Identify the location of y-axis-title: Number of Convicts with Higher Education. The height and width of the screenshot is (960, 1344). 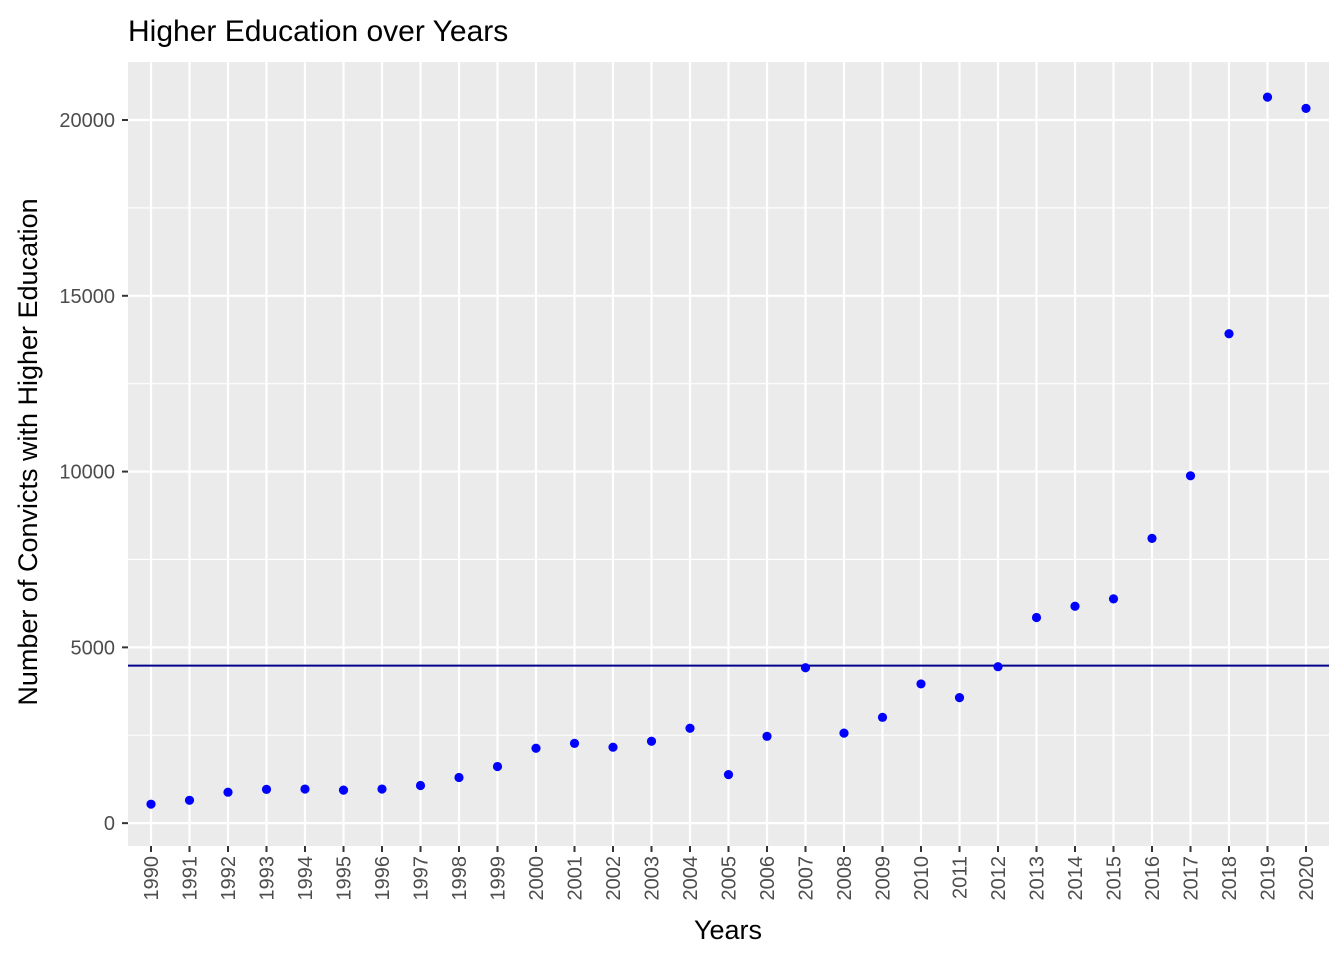
(28, 451).